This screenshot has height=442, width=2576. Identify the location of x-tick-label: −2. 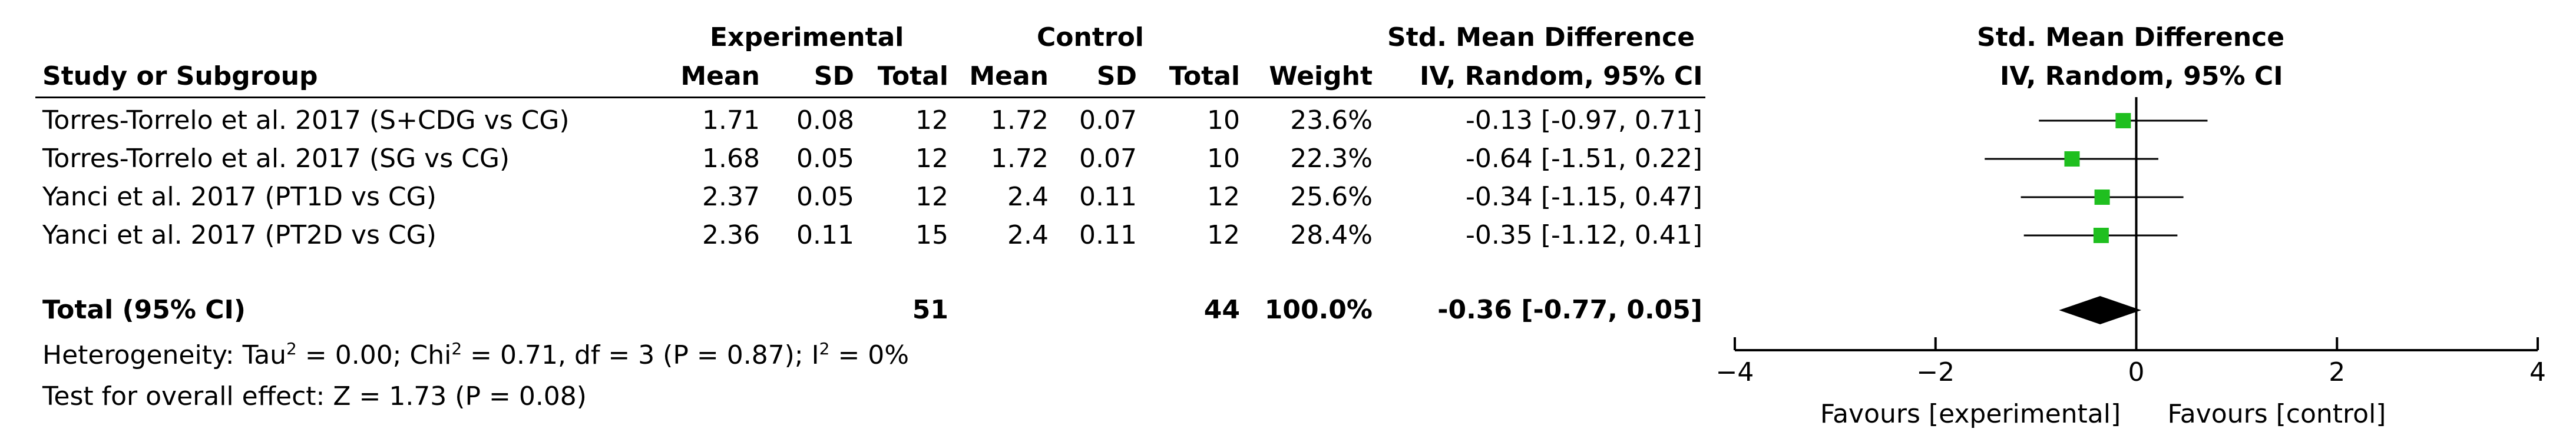
(1935, 372).